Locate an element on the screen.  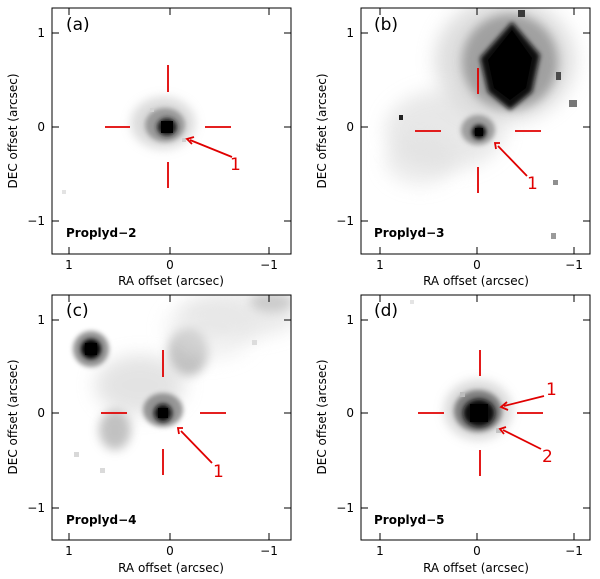
panel-b-x-axis-label: RA offset (arcsec) is located at coordinates (476, 281).